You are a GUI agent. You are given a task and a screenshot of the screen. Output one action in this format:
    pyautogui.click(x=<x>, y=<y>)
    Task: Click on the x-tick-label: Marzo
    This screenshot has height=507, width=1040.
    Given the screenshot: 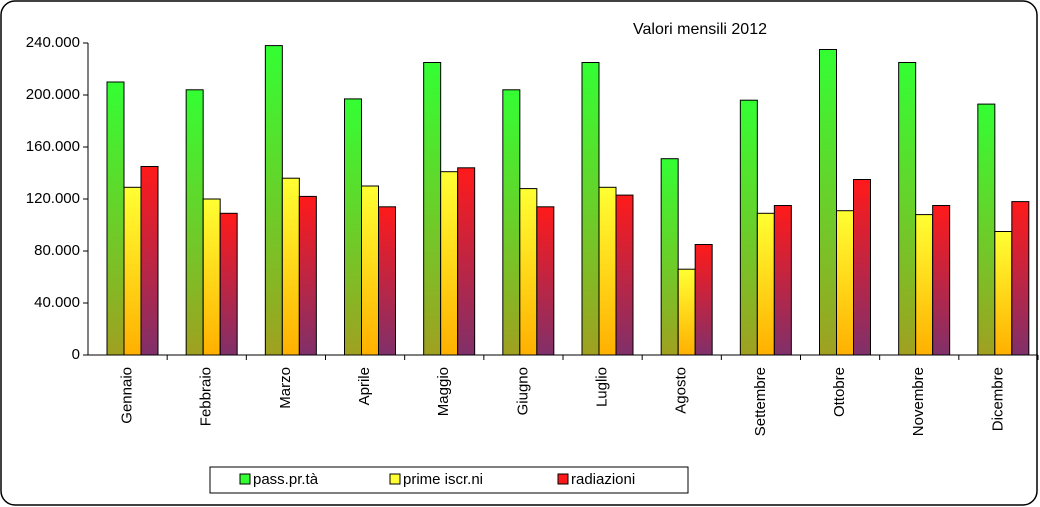 What is the action you would take?
    pyautogui.click(x=285, y=388)
    